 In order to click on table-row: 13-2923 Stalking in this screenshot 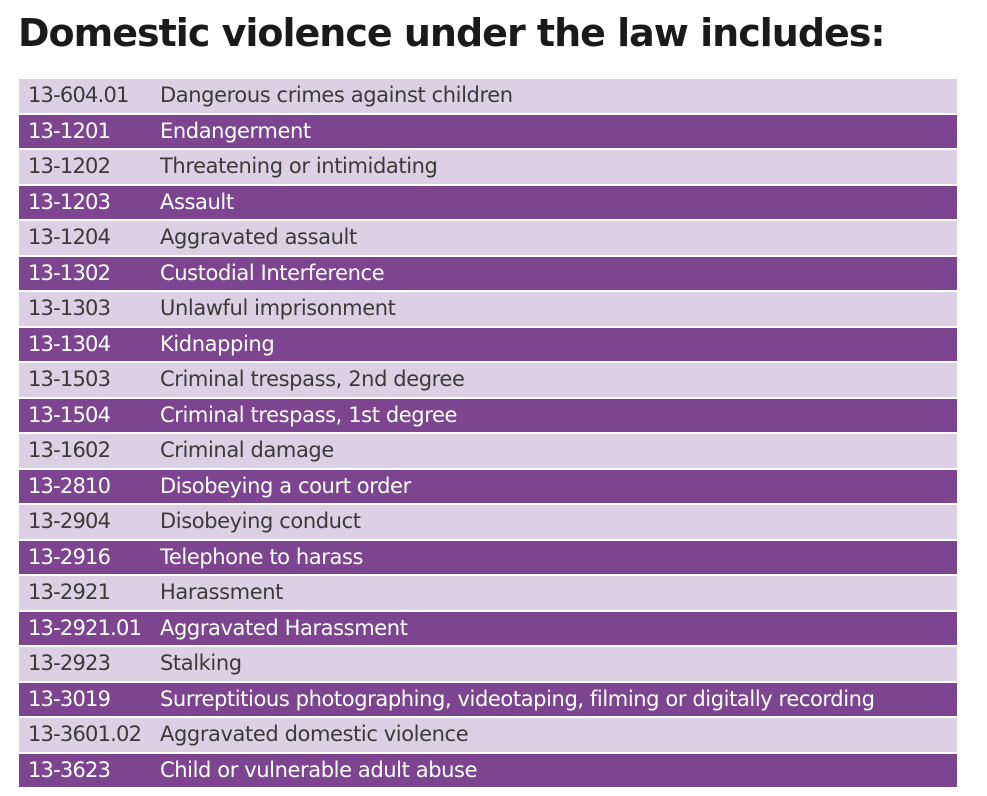, I will do `click(488, 664)`.